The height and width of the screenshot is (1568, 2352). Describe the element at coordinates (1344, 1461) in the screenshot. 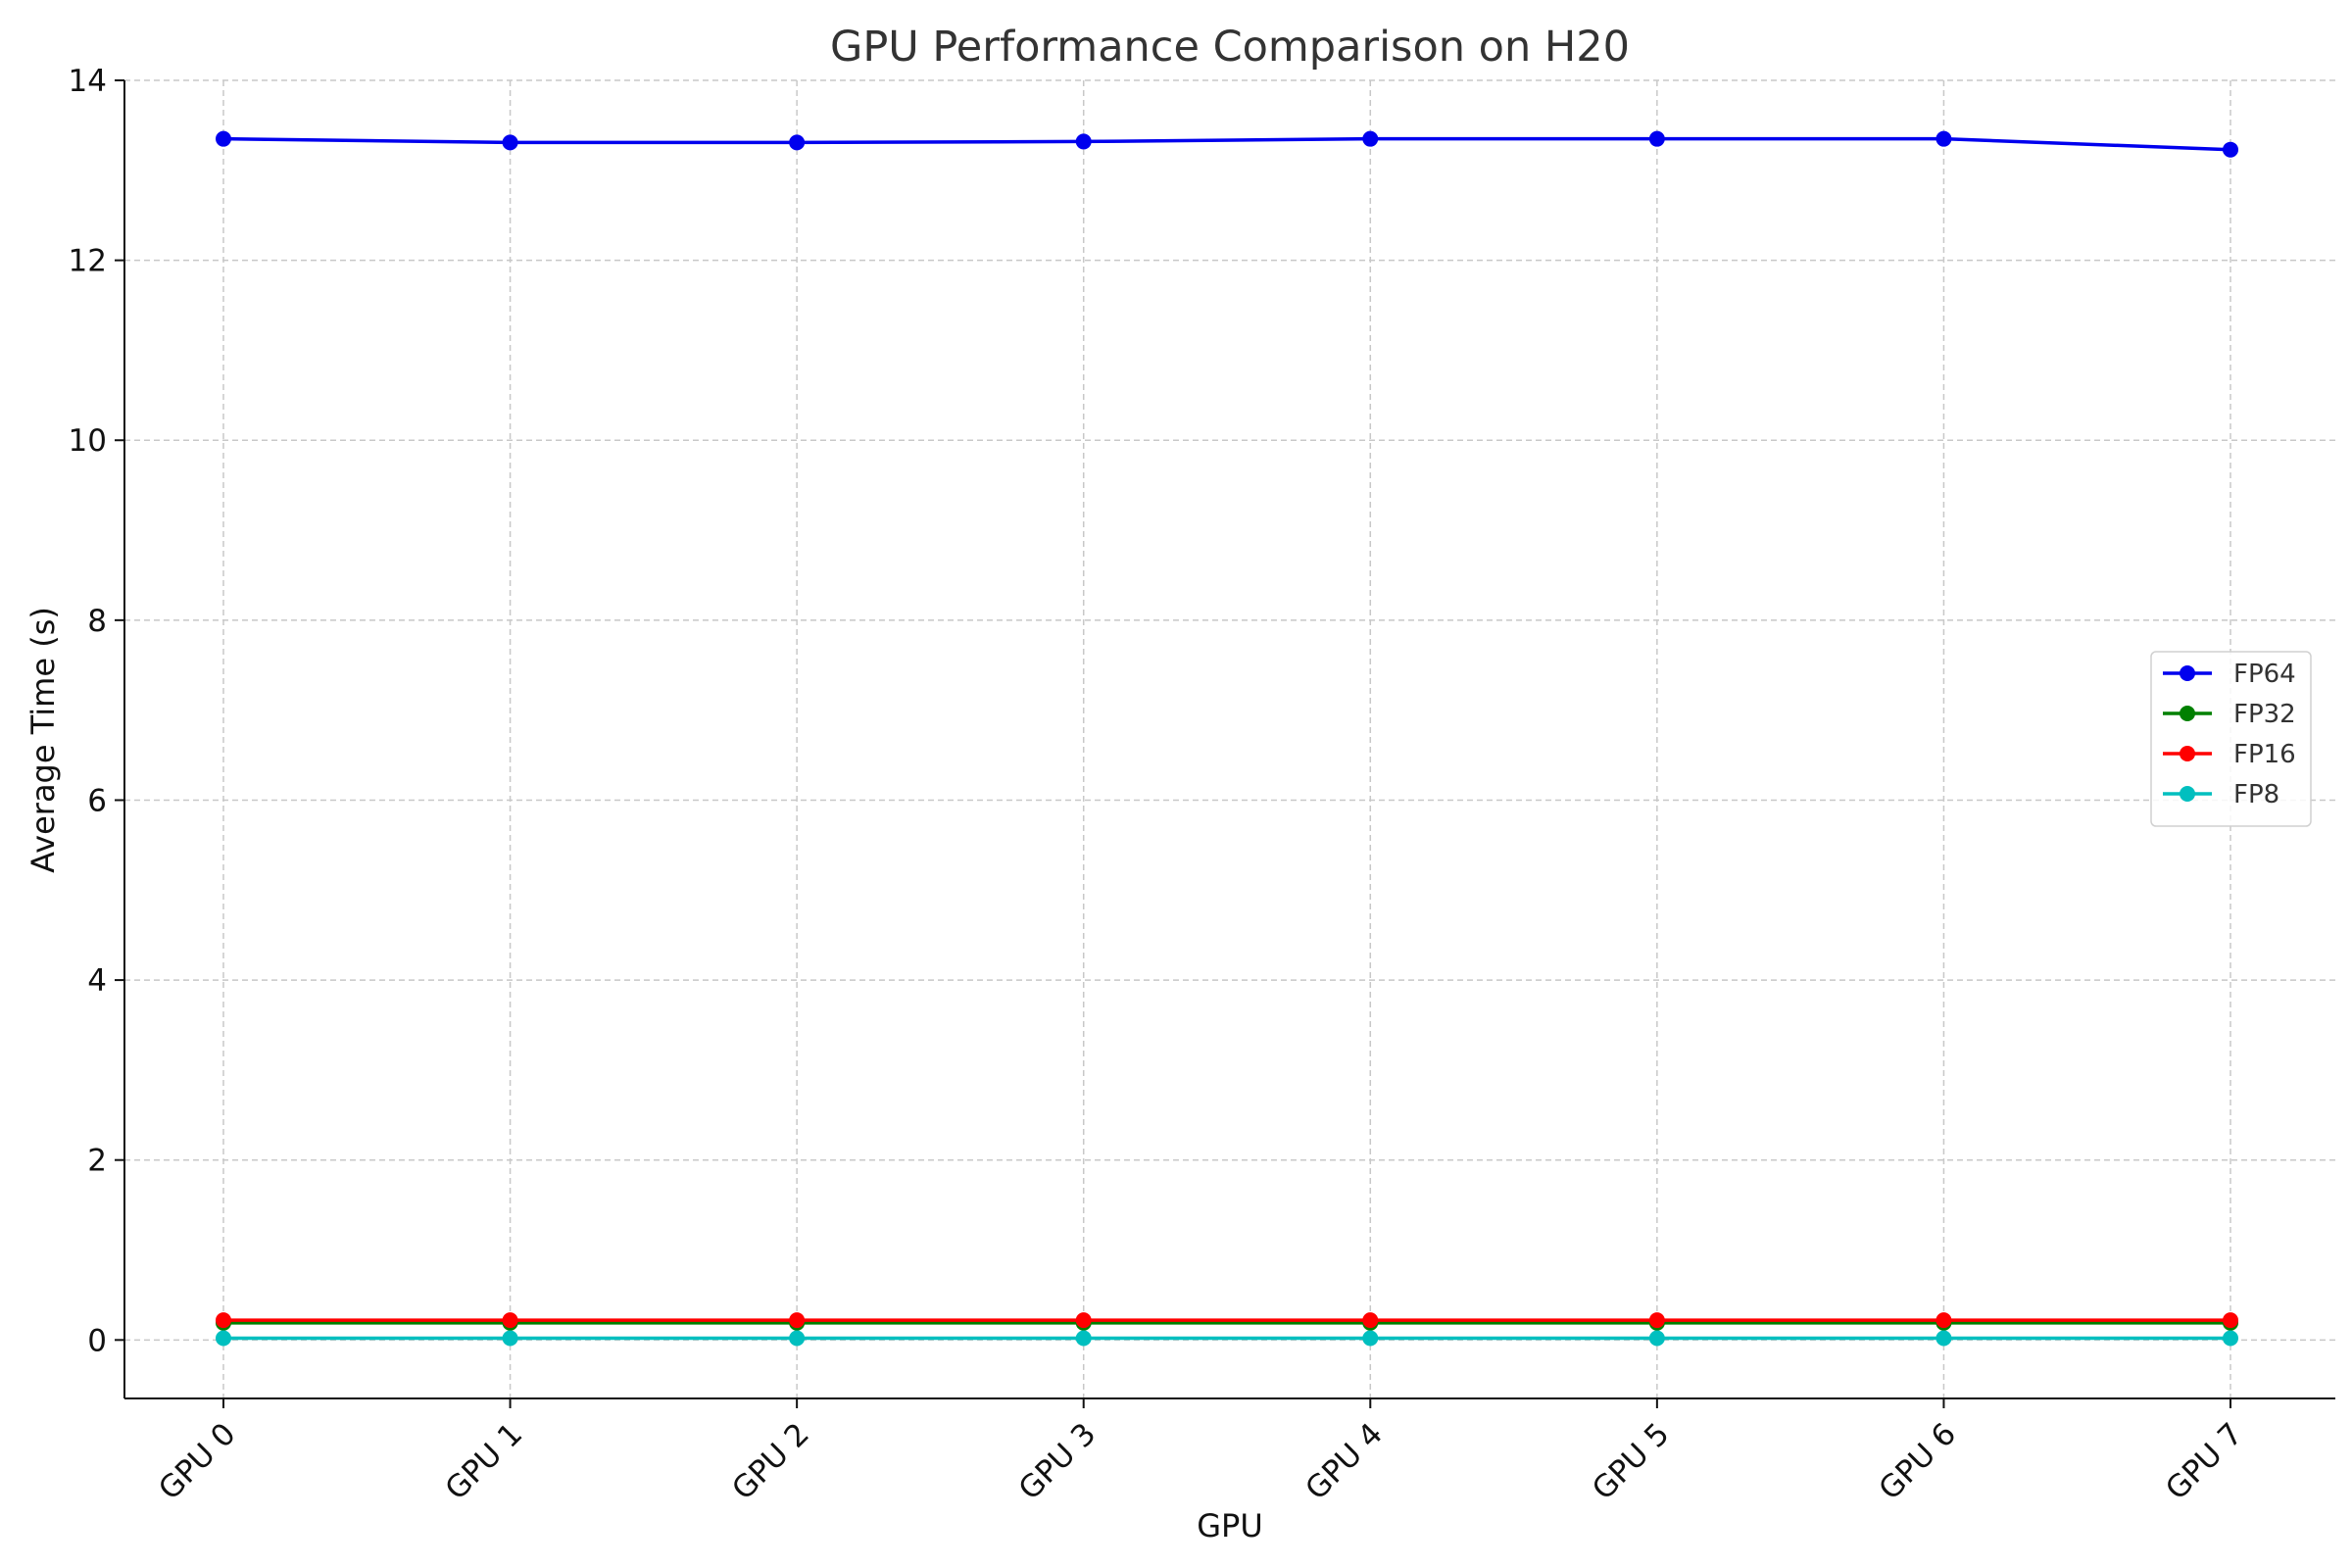

I see `x-tick-label: GPU 4` at that location.